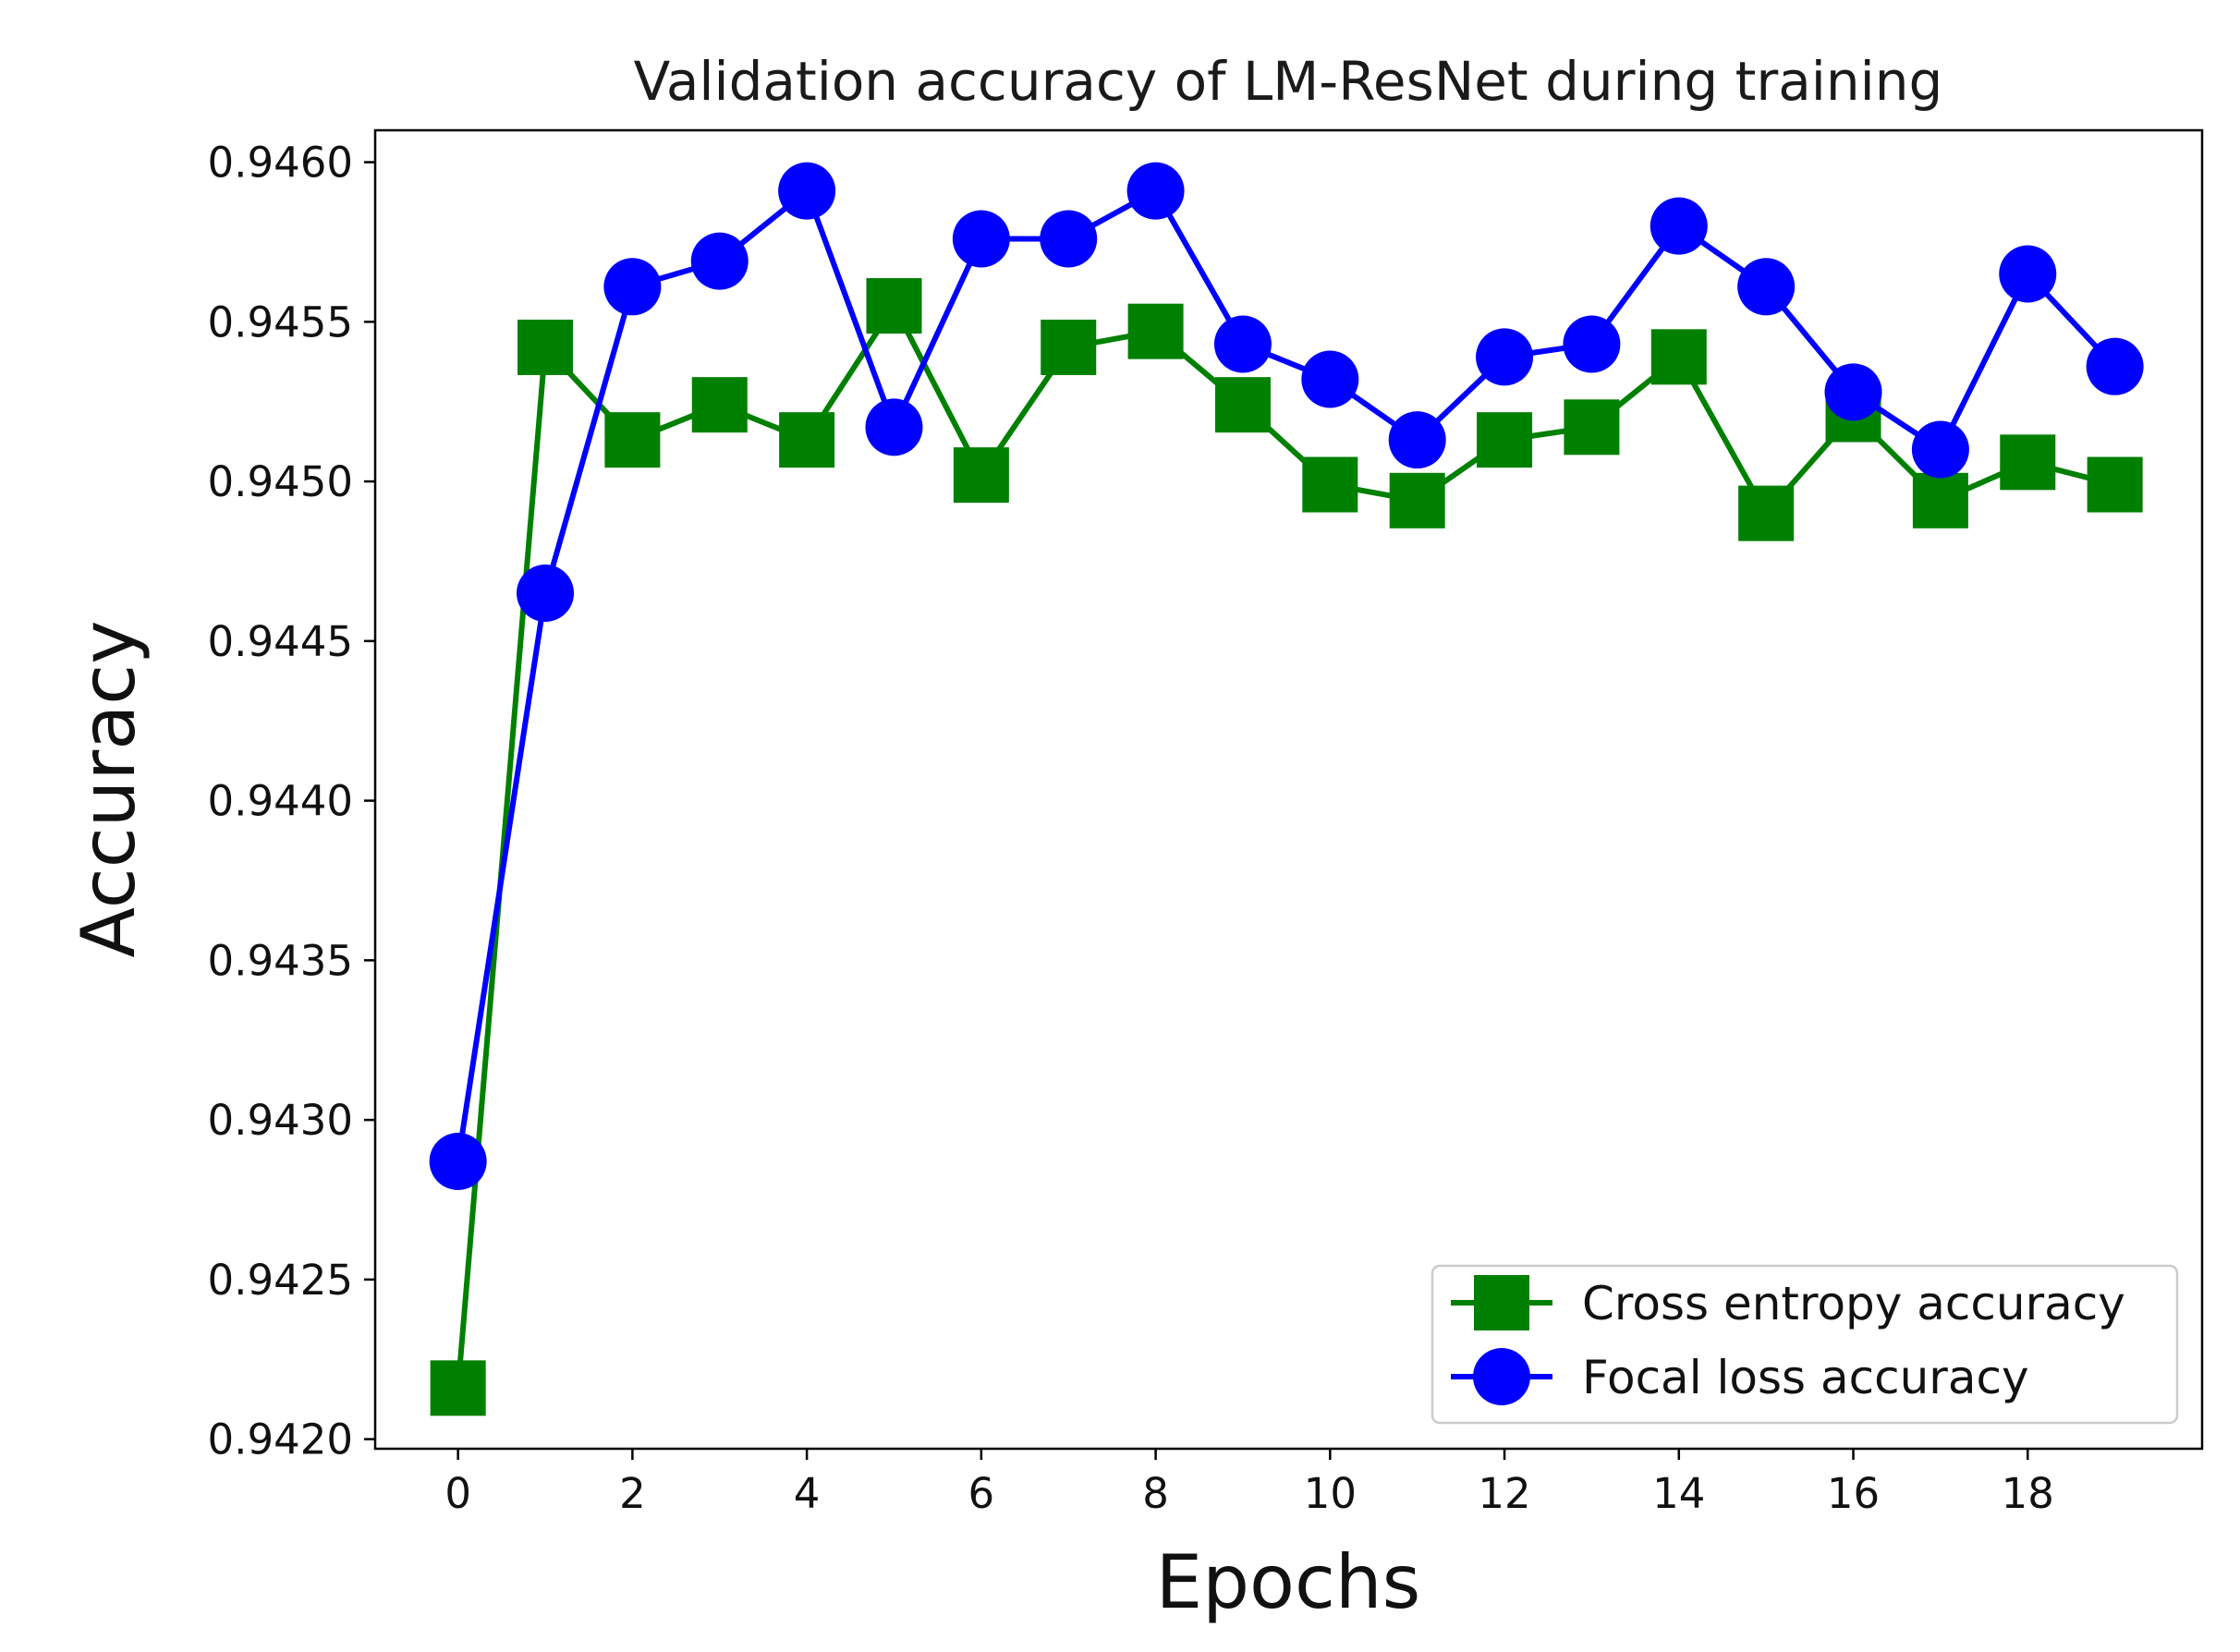 The height and width of the screenshot is (1652, 2240). I want to click on y-tick-label: 0.9460, so click(280, 163).